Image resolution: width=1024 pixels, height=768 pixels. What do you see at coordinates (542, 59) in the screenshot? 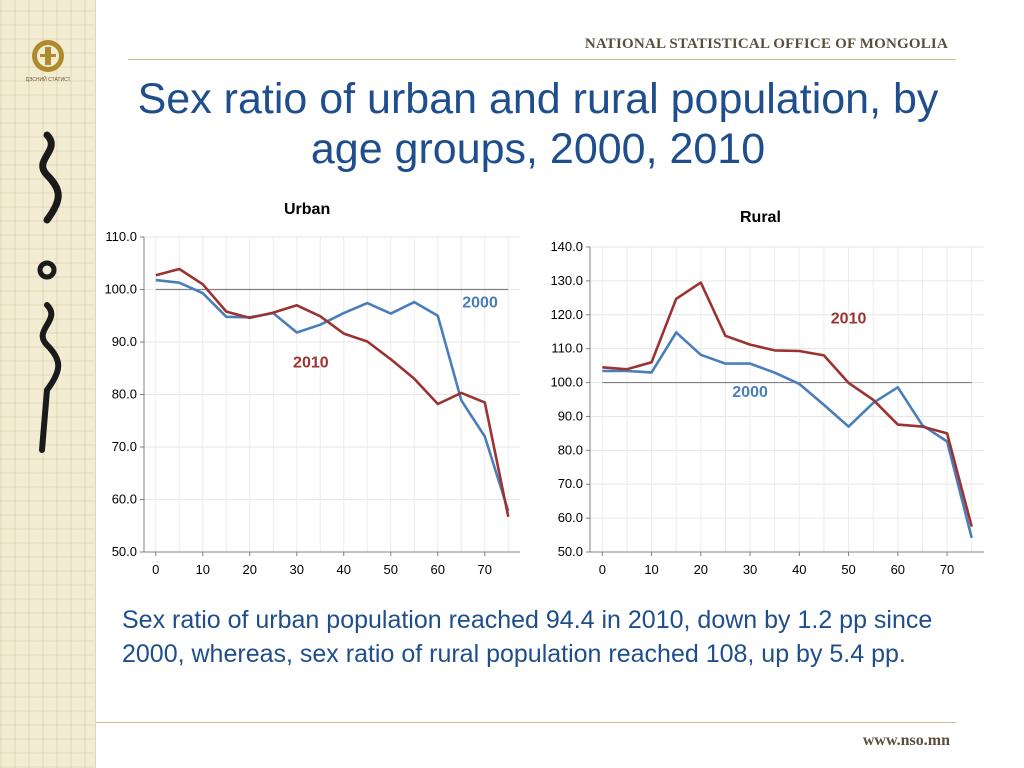
I see `header-divider` at bounding box center [542, 59].